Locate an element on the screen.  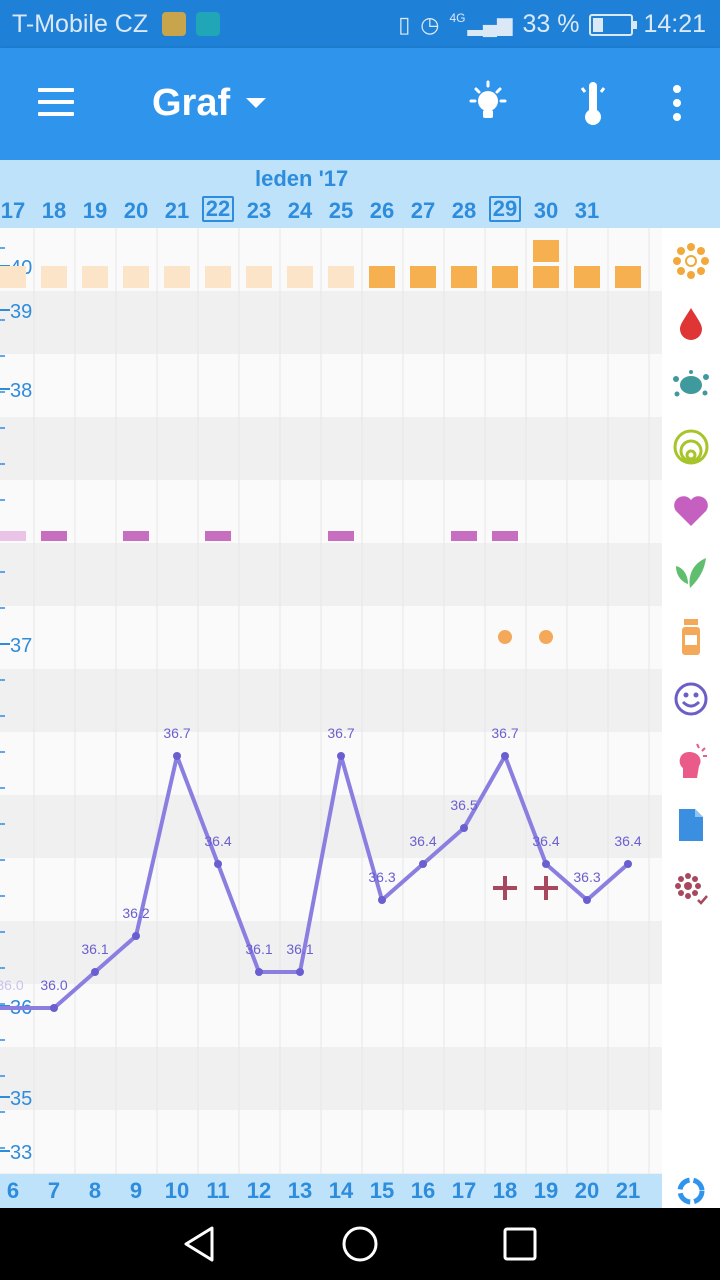
smiley-icon is located at coordinates (691, 699).